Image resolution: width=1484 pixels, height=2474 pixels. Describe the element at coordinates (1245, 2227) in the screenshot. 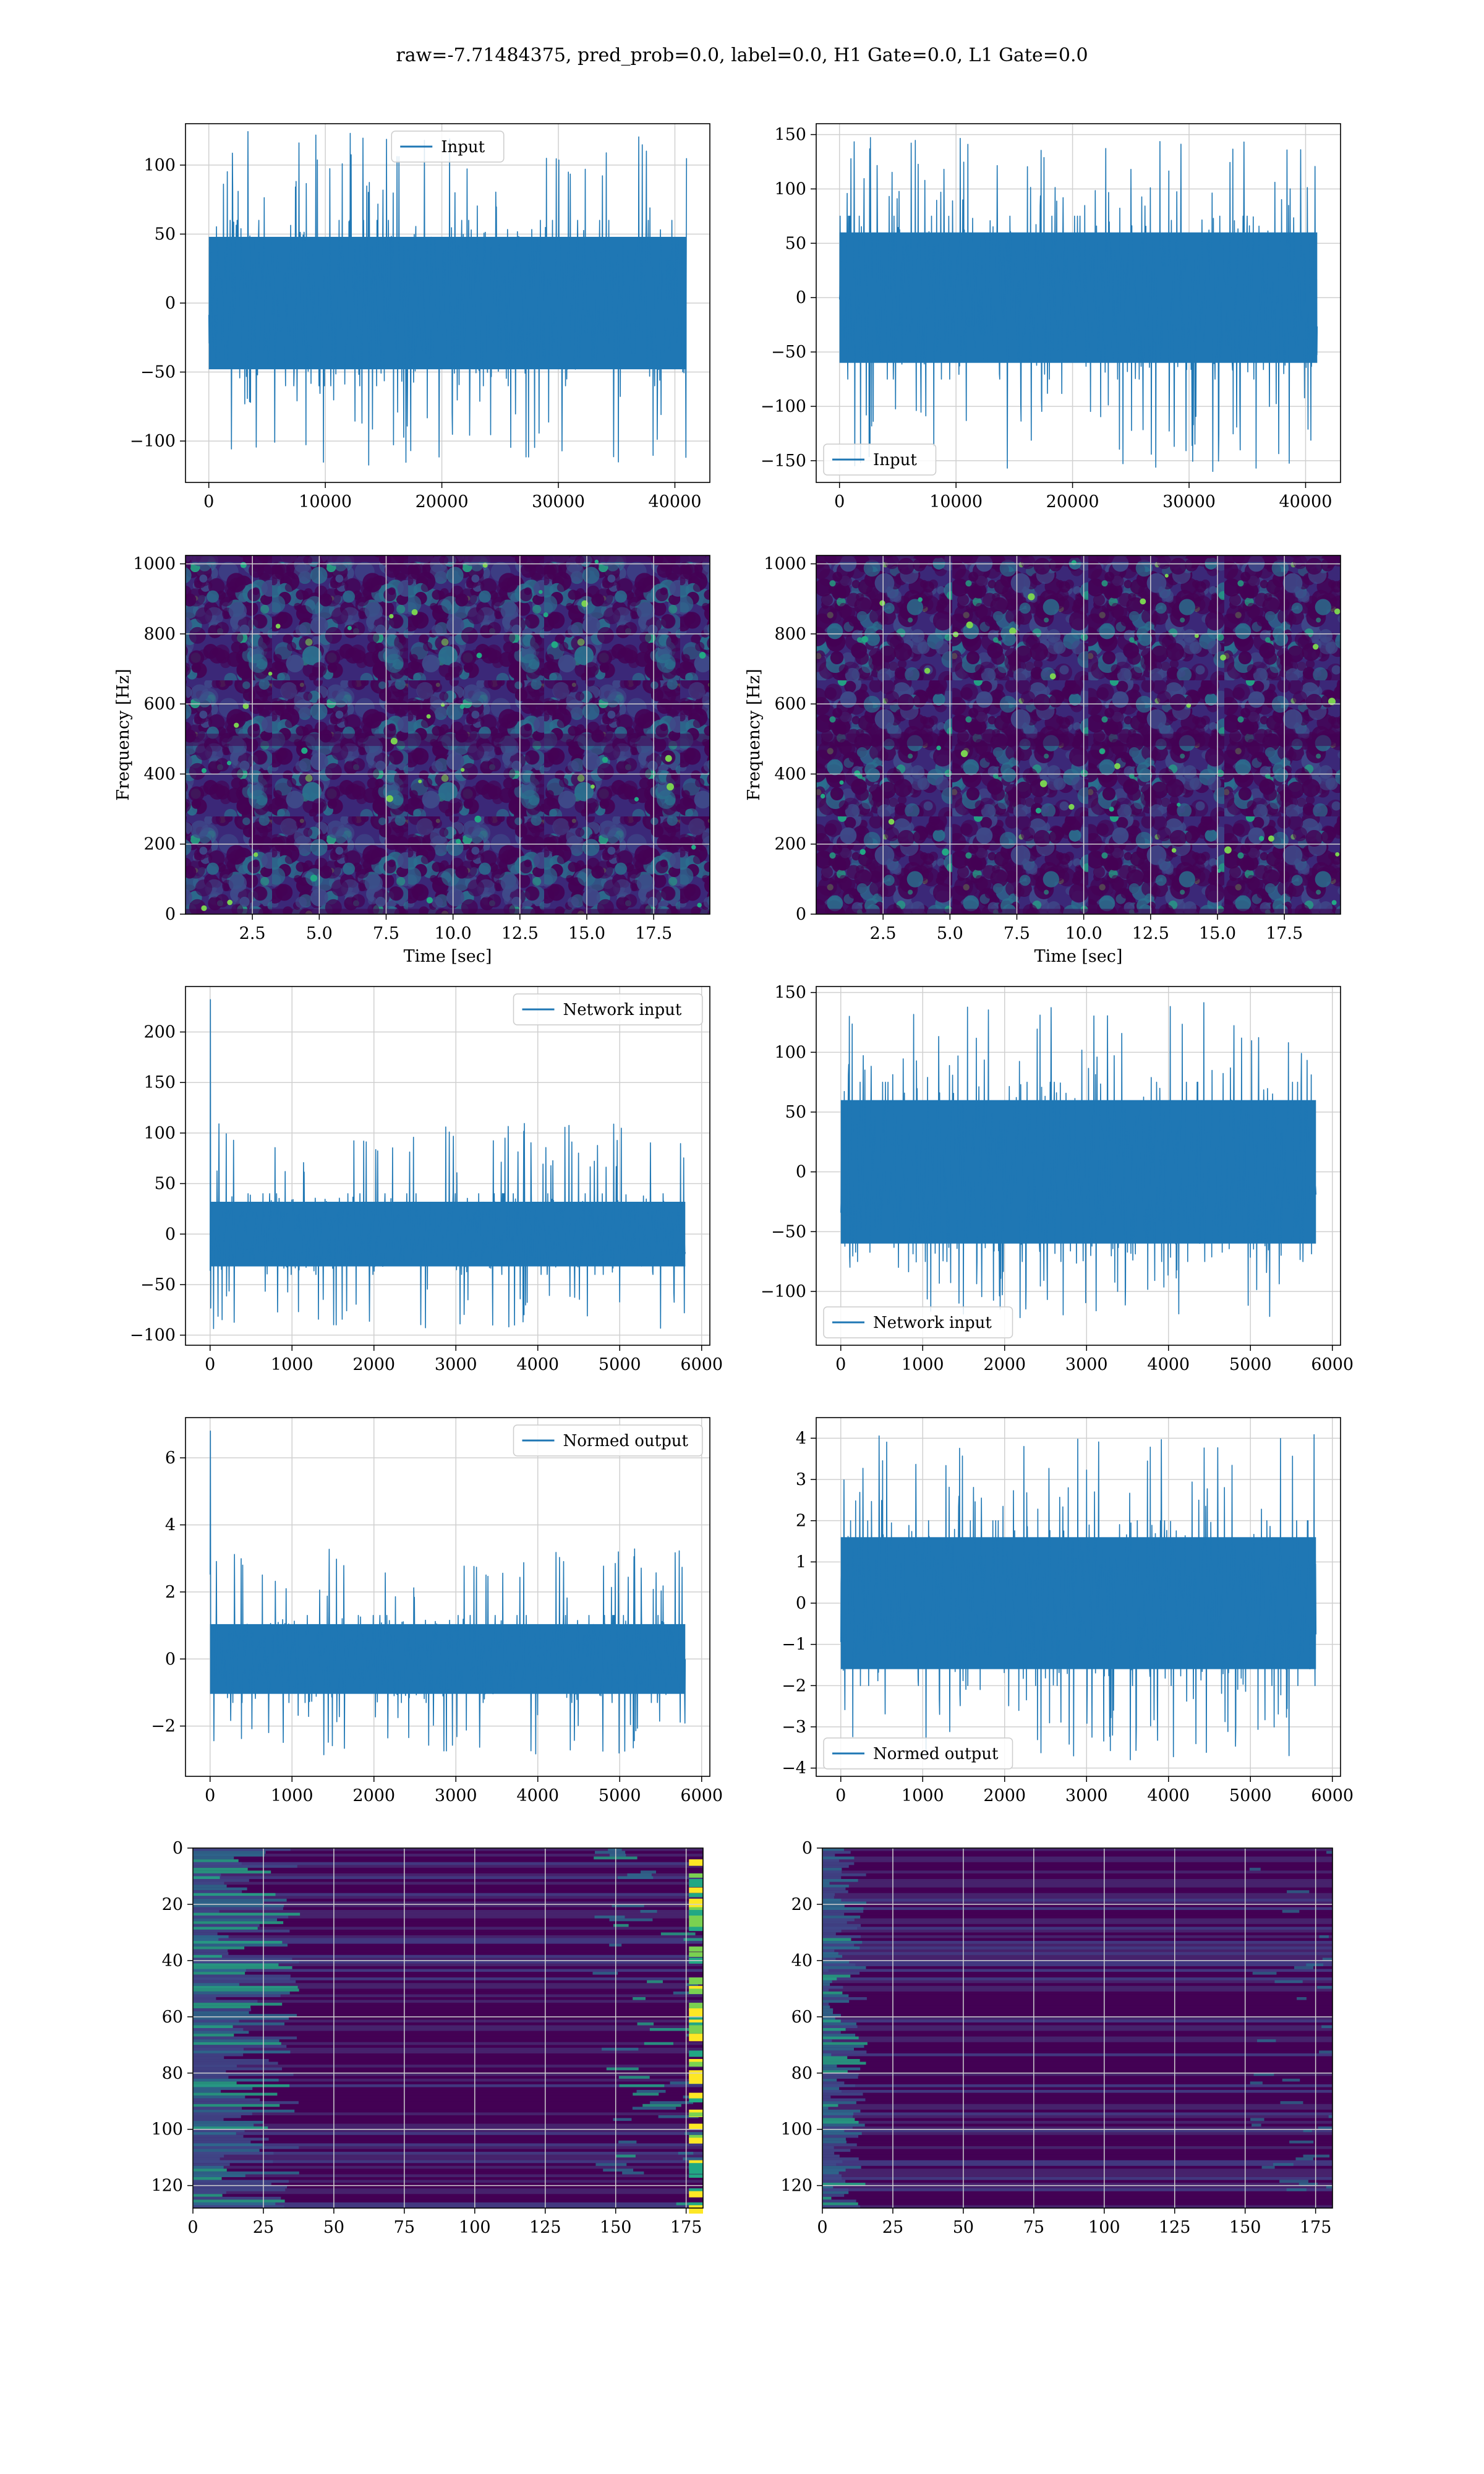

I see `x-tick-label: 150` at that location.